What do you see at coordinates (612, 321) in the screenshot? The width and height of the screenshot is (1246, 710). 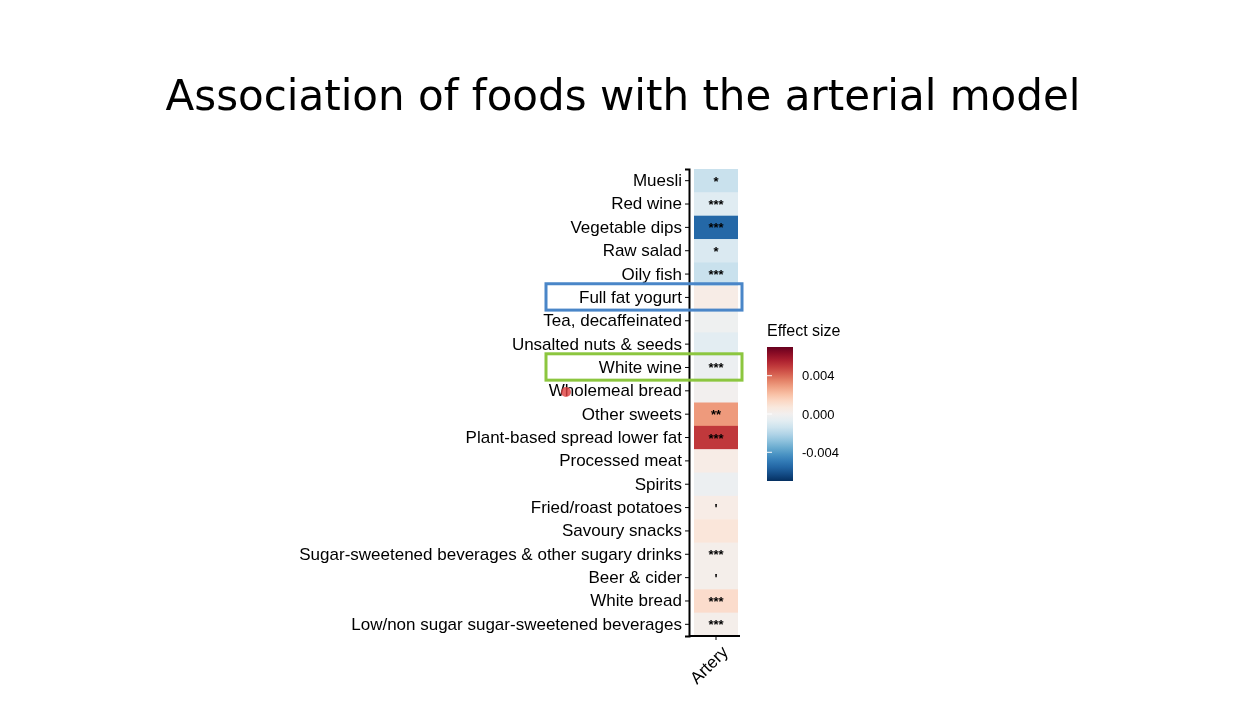 I see `y-tick-label: Tea, decaffeinated` at bounding box center [612, 321].